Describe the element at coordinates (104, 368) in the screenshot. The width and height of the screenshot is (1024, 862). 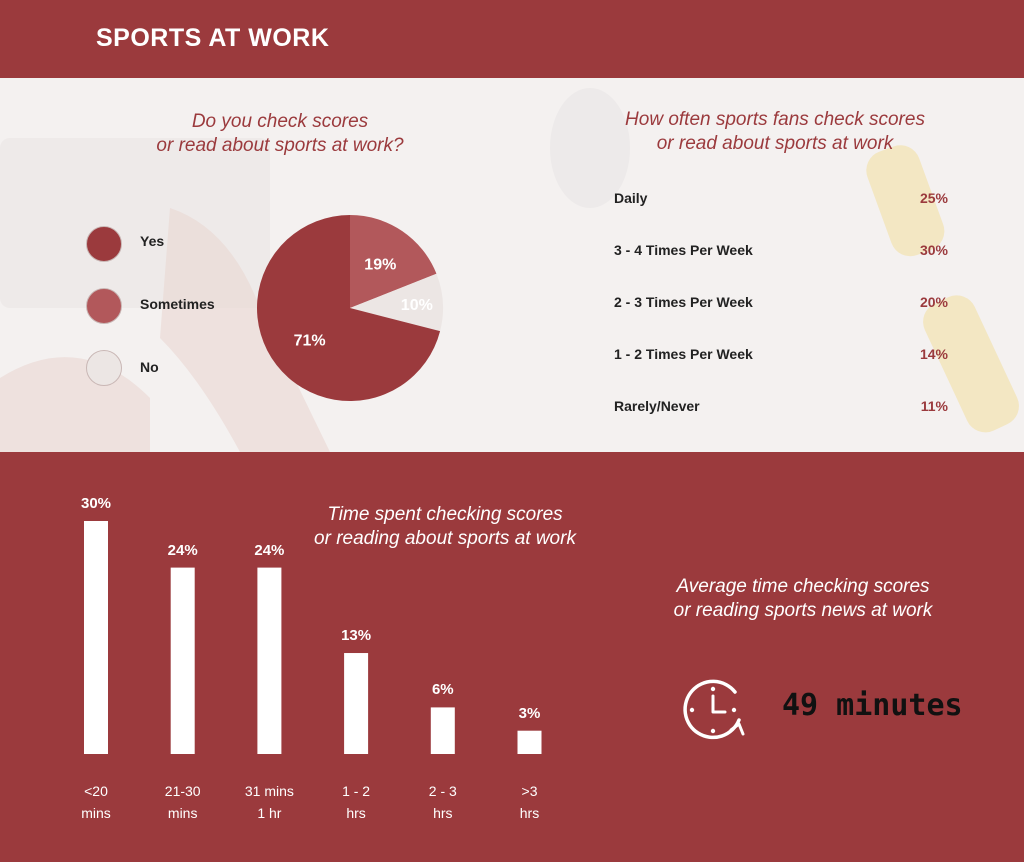
I see `legend-swatch-no` at that location.